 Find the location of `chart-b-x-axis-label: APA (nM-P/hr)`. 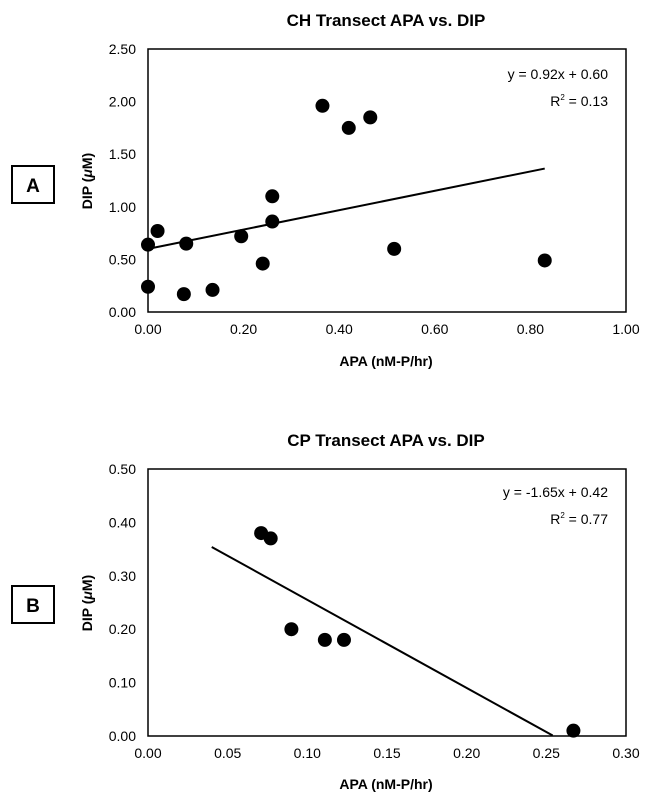

chart-b-x-axis-label: APA (nM-P/hr) is located at coordinates (385, 784).